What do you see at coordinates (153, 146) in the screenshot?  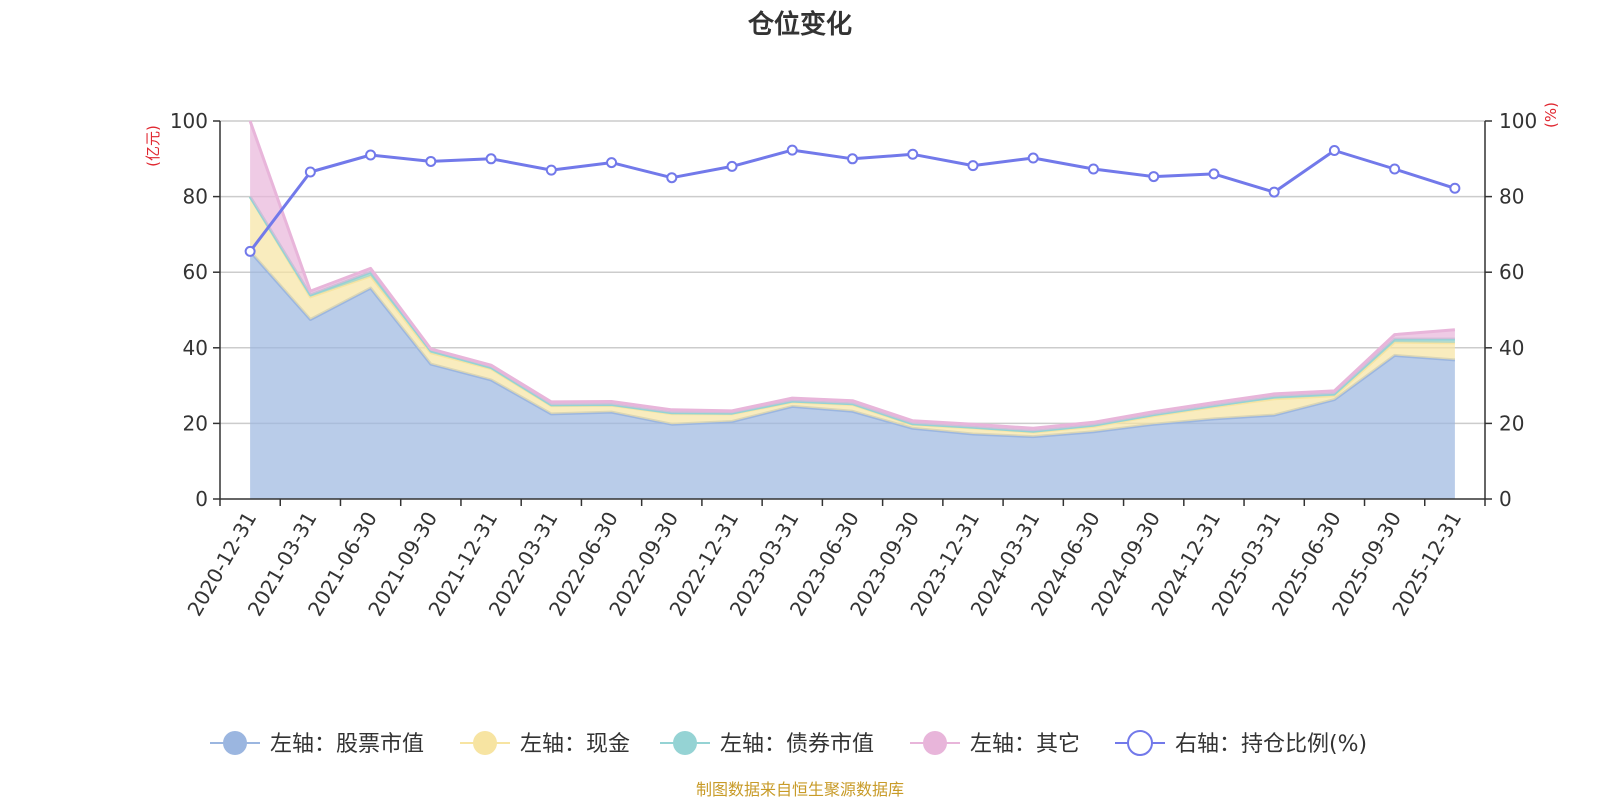 I see `left-axis-unit: (亿元)` at bounding box center [153, 146].